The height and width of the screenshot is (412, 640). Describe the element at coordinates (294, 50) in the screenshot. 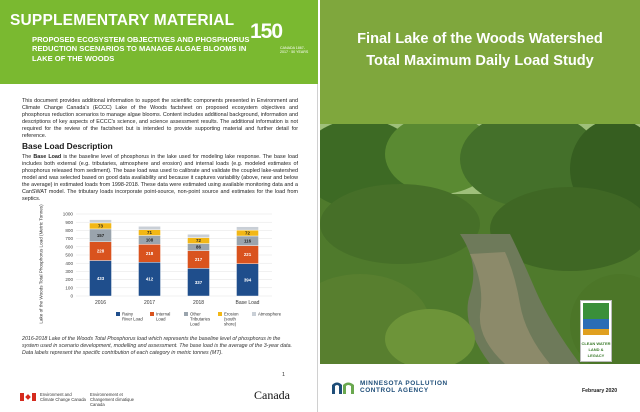

I see `logo-subtext: CANADA 1867-2017 · 50 YEARS` at that location.